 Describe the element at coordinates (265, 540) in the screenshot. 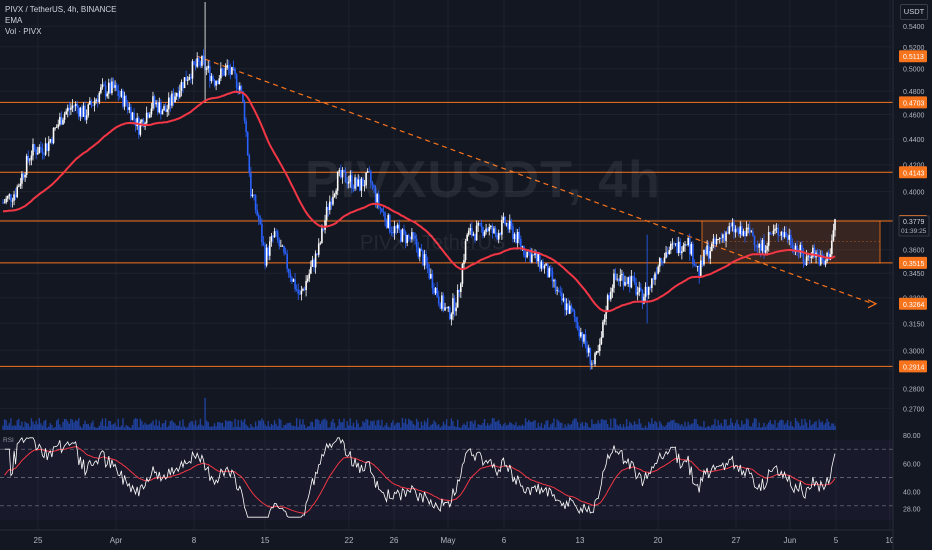

I see `time-tick-label: 15` at that location.